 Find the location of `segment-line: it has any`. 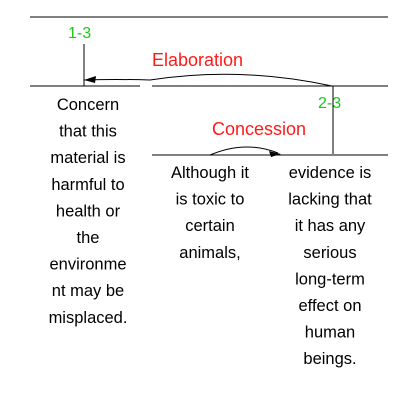

segment-line: it has any is located at coordinates (330, 226).